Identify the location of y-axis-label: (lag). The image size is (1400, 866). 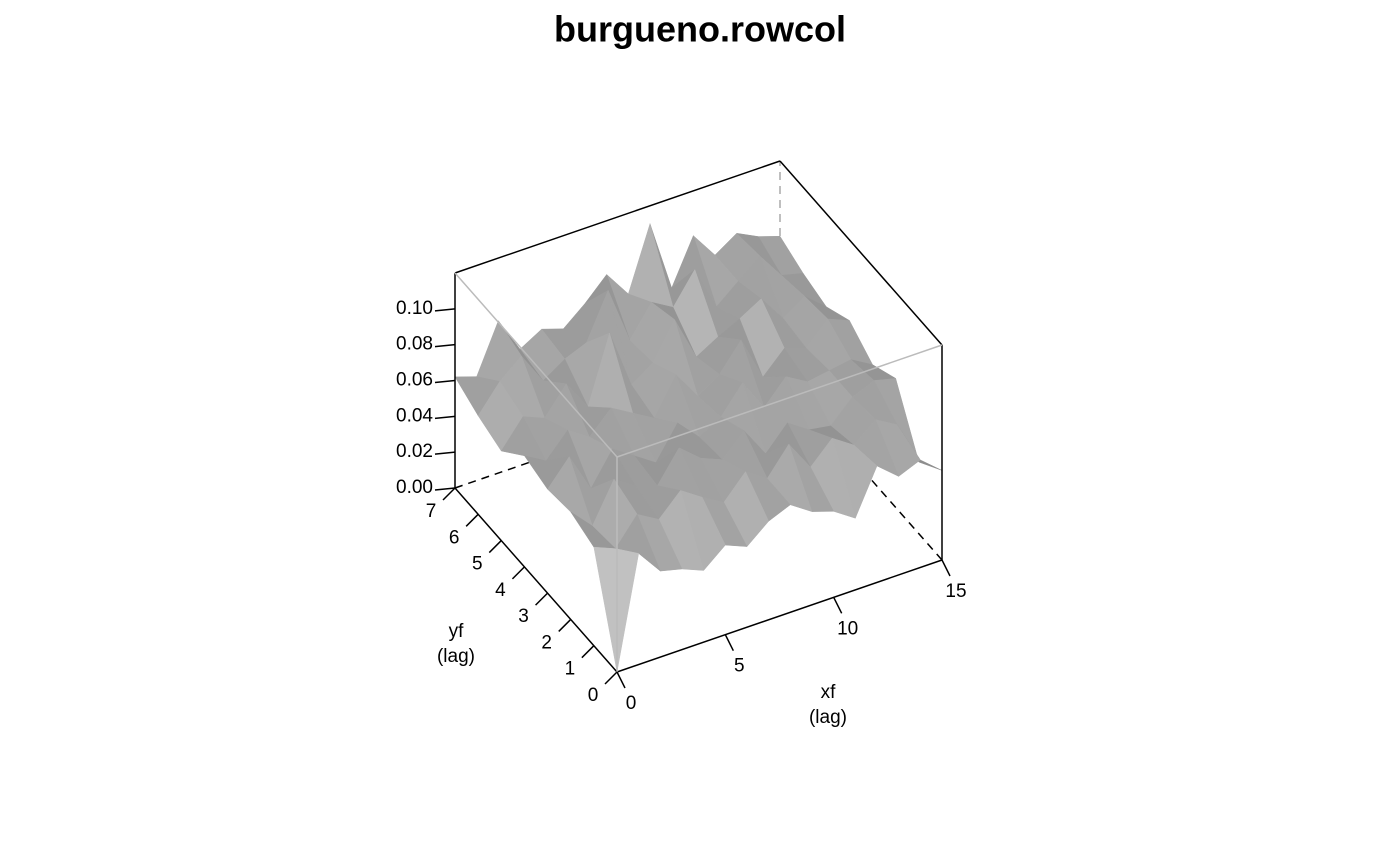
(456, 656).